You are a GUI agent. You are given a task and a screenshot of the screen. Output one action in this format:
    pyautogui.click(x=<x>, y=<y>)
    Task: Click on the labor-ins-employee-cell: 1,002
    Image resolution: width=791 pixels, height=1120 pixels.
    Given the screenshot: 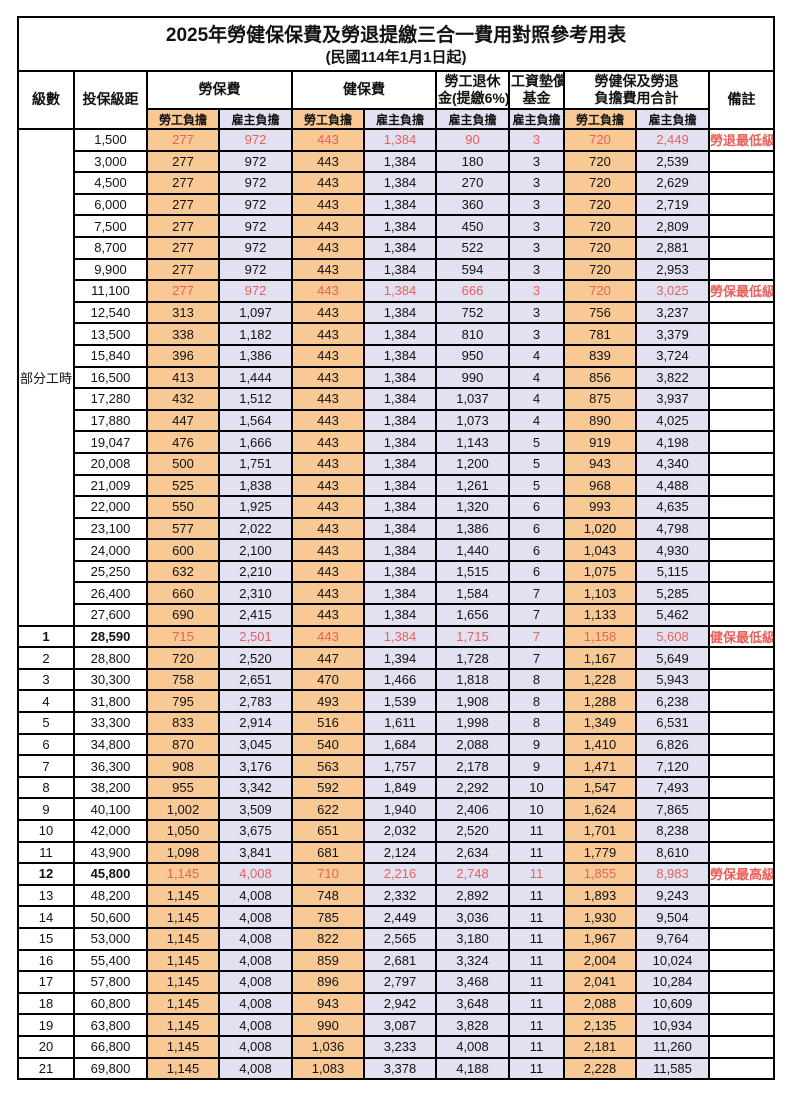 What is the action you would take?
    pyautogui.click(x=183, y=809)
    